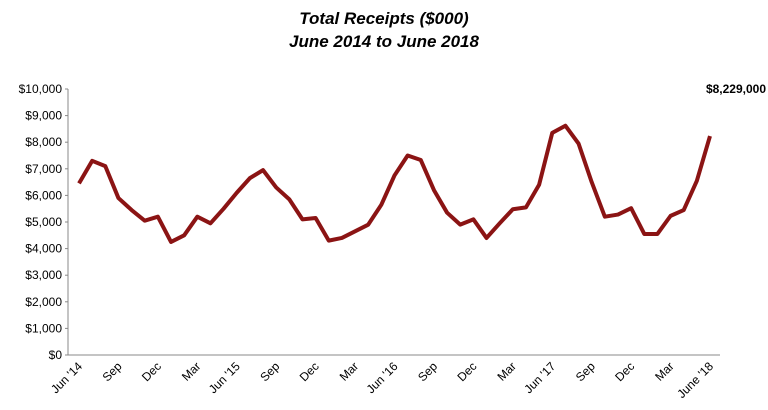 This screenshot has height=410, width=768. What do you see at coordinates (384, 18) in the screenshot?
I see `chart-title: Total Receipts ($000)` at bounding box center [384, 18].